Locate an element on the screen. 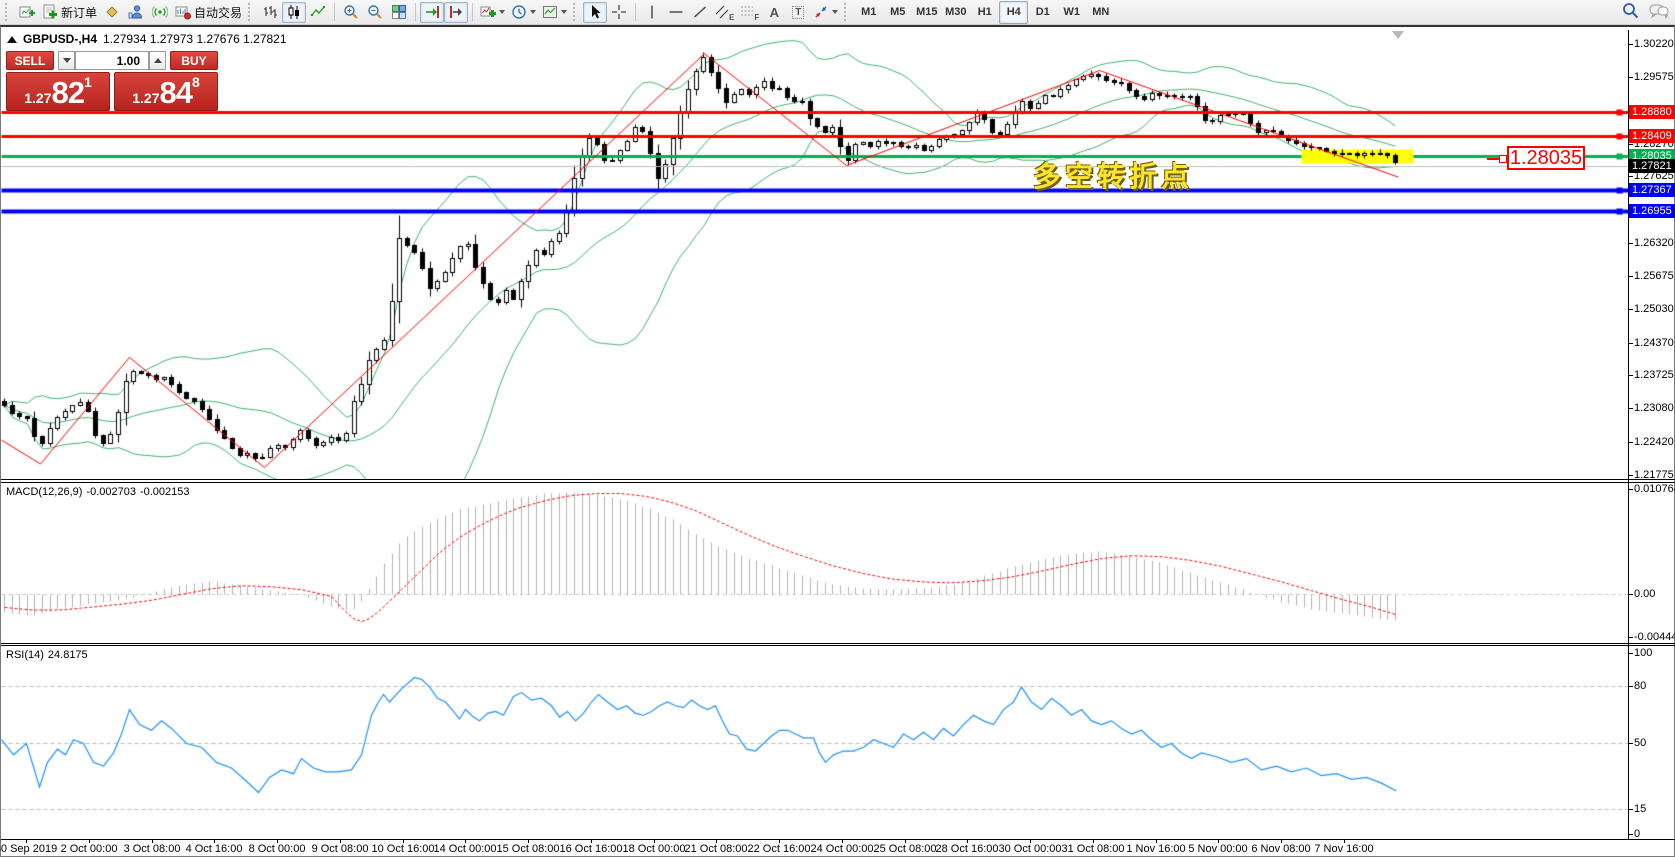 This screenshot has height=857, width=1675. turning-point-annotation: 多空转折点 is located at coordinates (1113, 176).